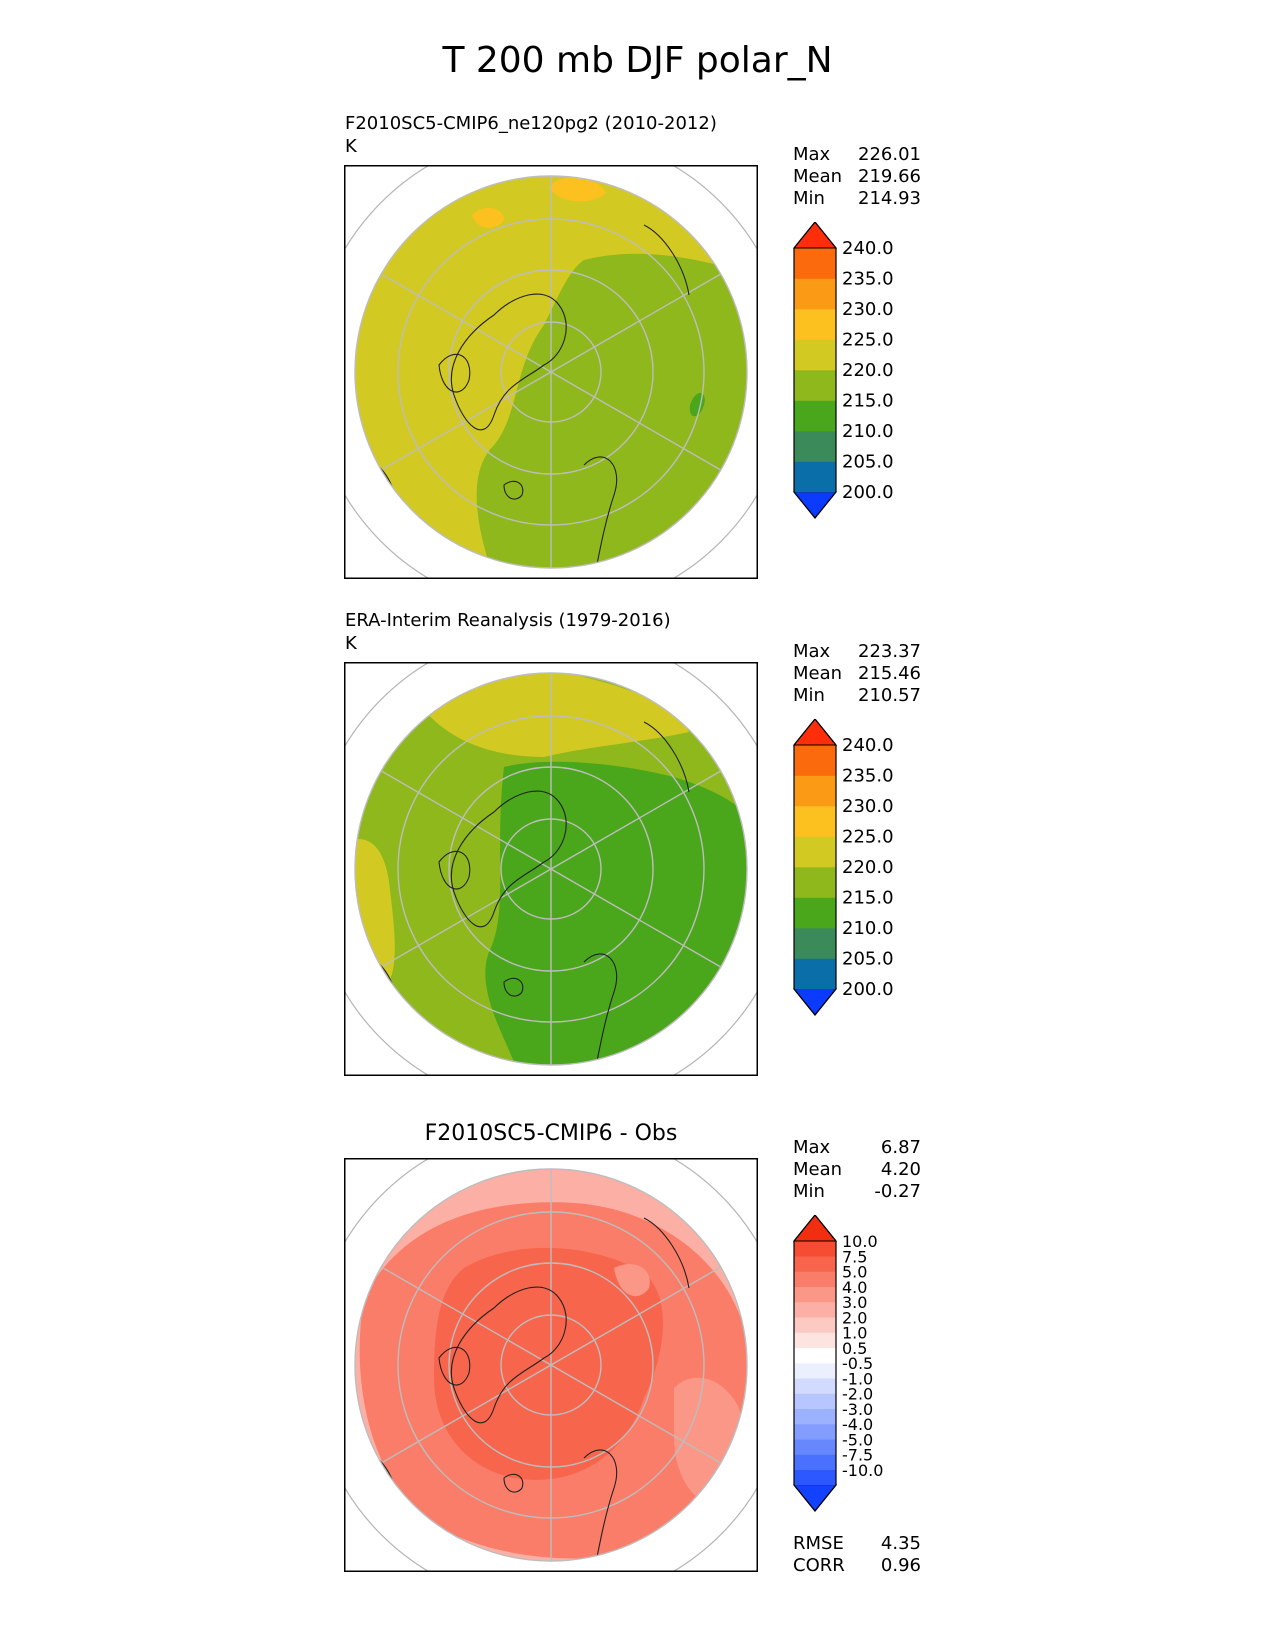 The height and width of the screenshot is (1650, 1275). What do you see at coordinates (819, 1565) in the screenshot?
I see `stat-label: CORR` at bounding box center [819, 1565].